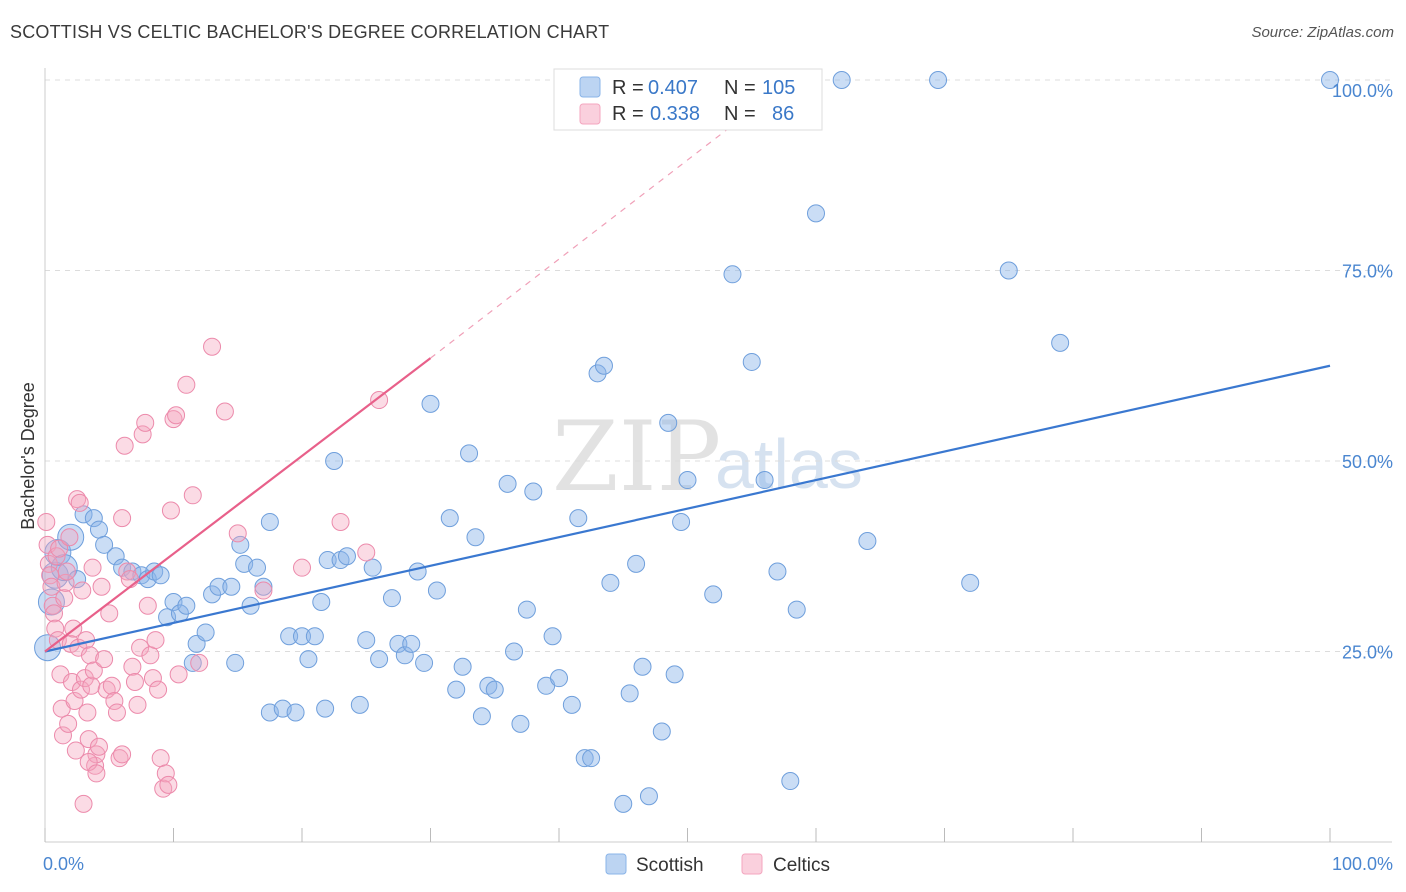 The image size is (1406, 892). I want to click on legend-n-label-celtics: N =, so click(740, 114).